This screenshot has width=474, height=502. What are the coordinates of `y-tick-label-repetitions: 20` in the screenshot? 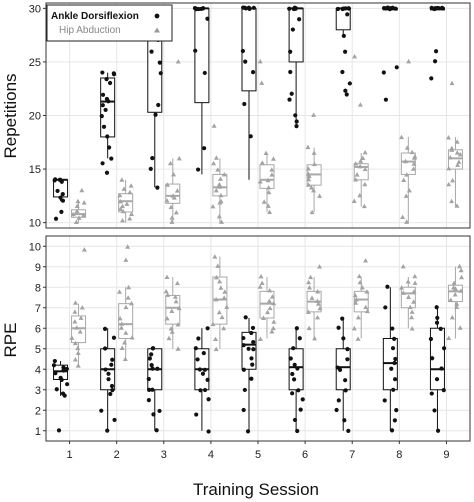 It's located at (35, 117).